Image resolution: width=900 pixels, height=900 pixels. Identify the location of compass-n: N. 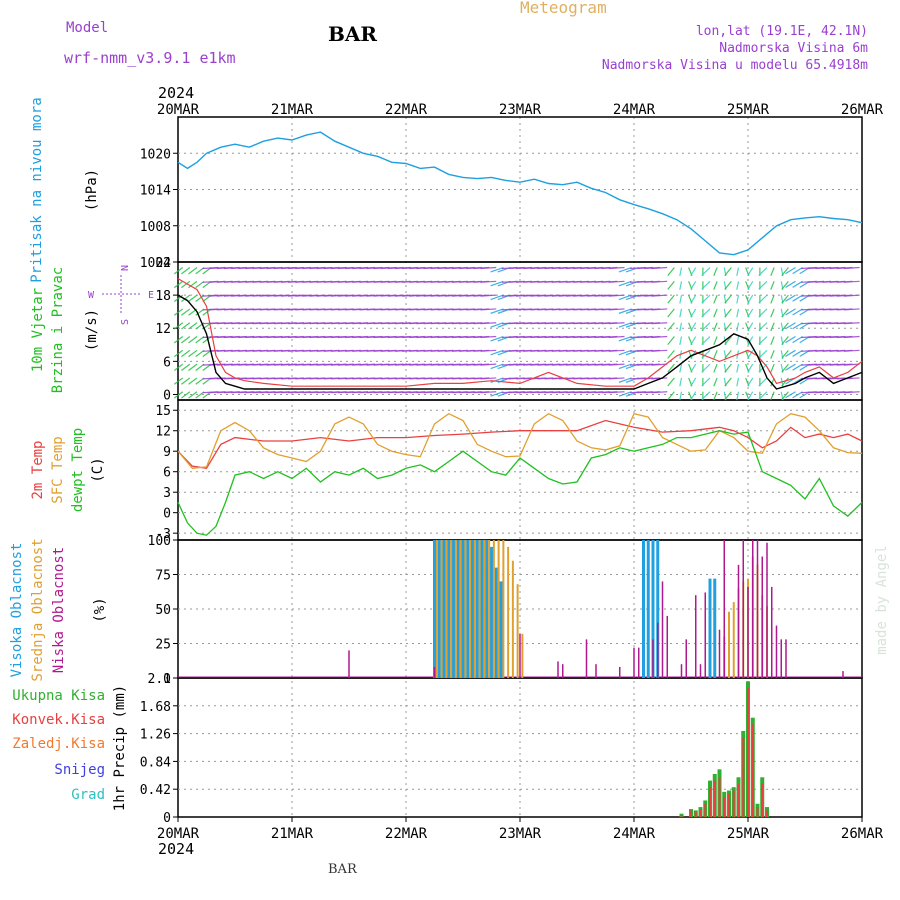
(125, 268).